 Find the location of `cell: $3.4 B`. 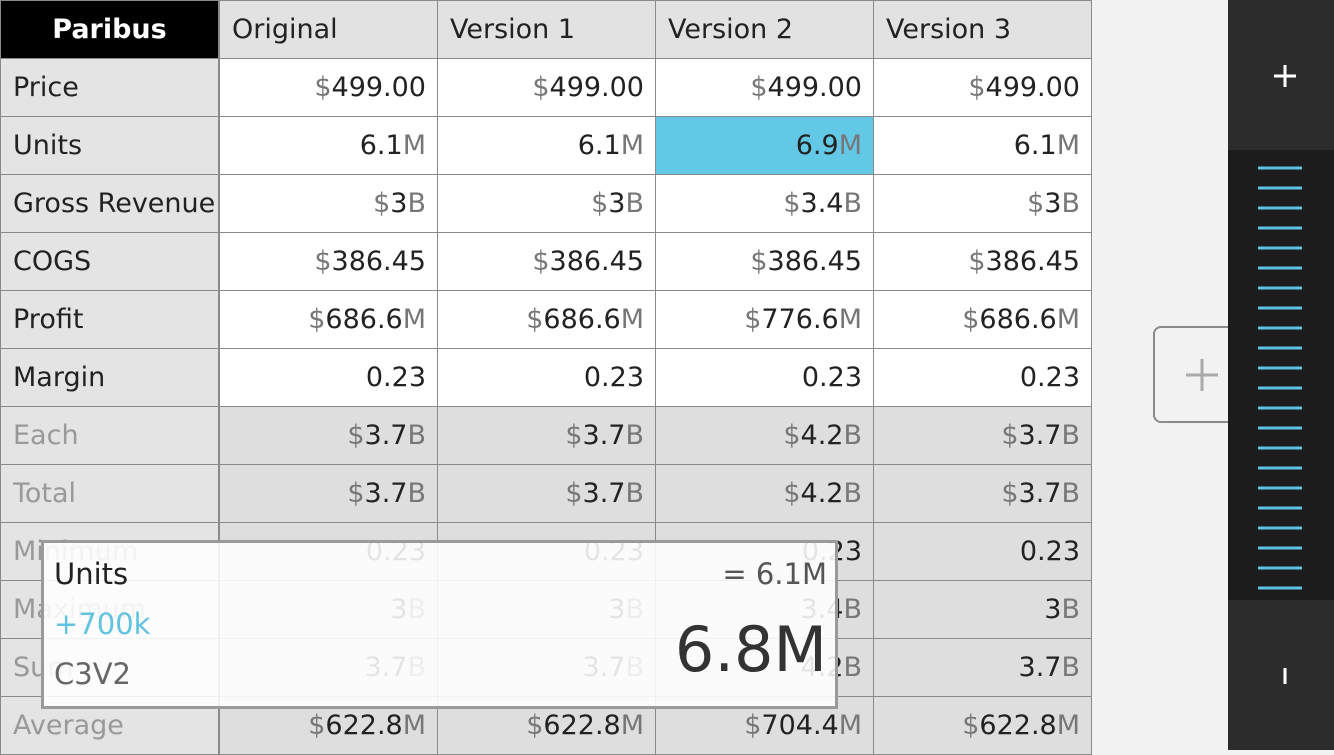

cell: $3.4 B is located at coordinates (764, 203).